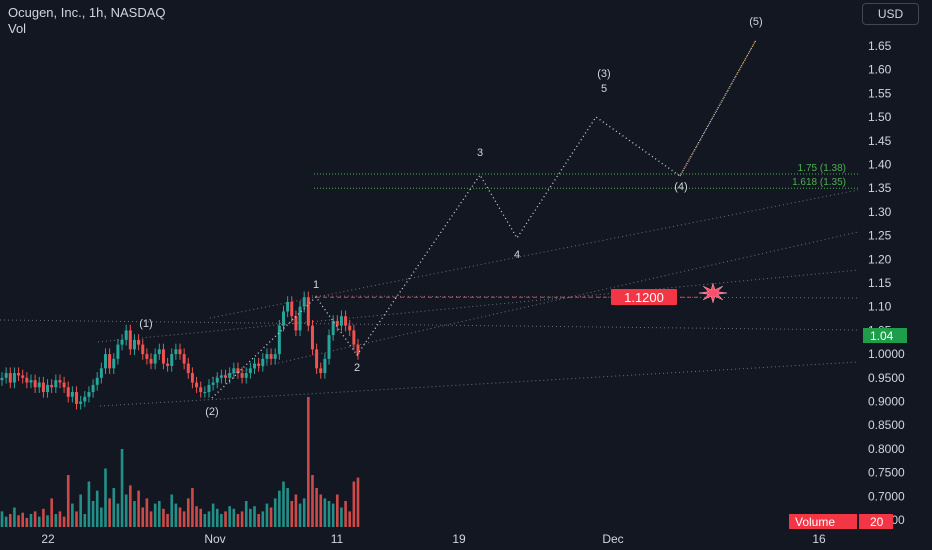 This screenshot has height=550, width=932. Describe the element at coordinates (48, 539) in the screenshot. I see `x-tick-label: 22` at that location.